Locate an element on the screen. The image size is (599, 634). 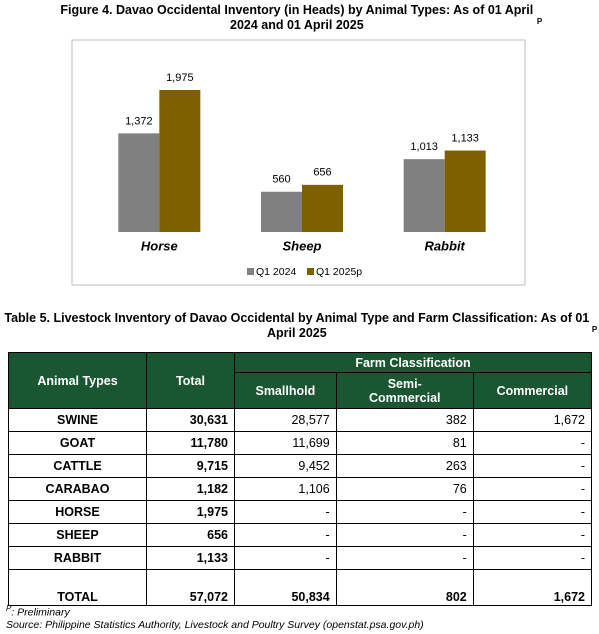
x-tick-label: Rabbit is located at coordinates (444, 245).